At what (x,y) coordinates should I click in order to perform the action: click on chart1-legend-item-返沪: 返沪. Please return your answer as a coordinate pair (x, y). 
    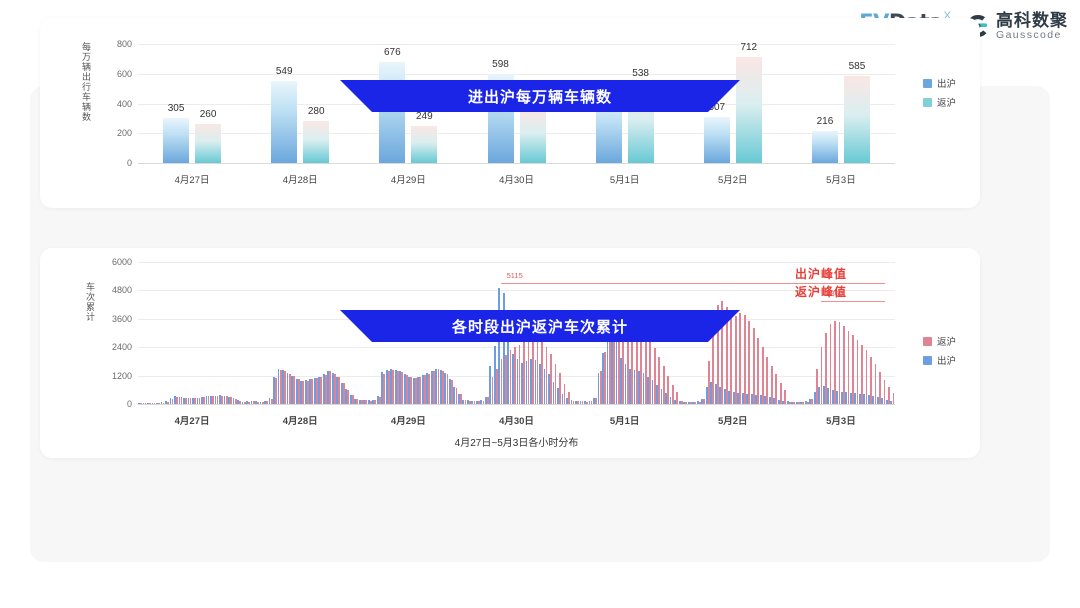
    Looking at the image, I should click on (939, 102).